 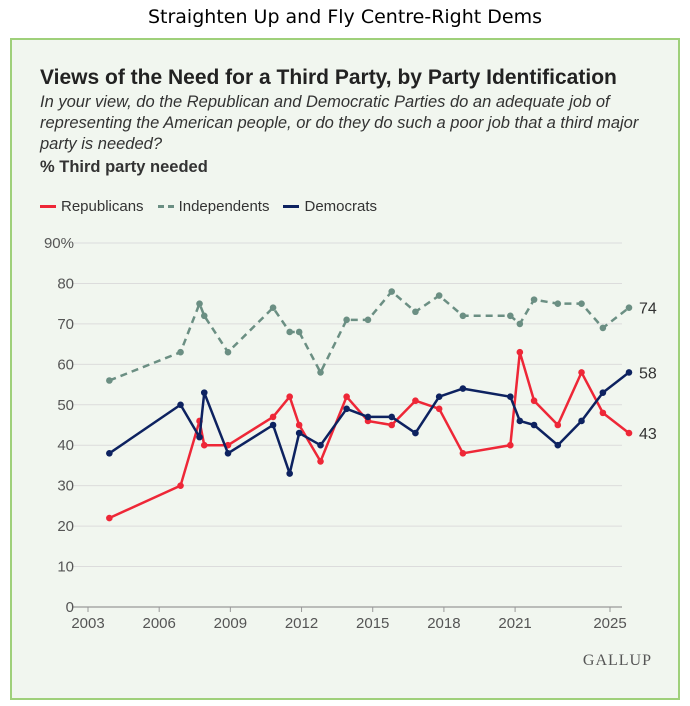 What do you see at coordinates (648, 309) in the screenshot?
I see `end-label: 74` at bounding box center [648, 309].